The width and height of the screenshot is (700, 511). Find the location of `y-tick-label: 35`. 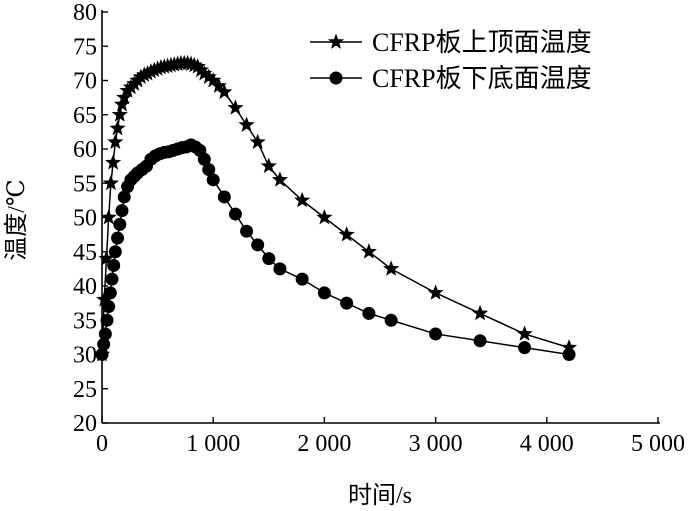

y-tick-label: 35 is located at coordinates (85, 321).